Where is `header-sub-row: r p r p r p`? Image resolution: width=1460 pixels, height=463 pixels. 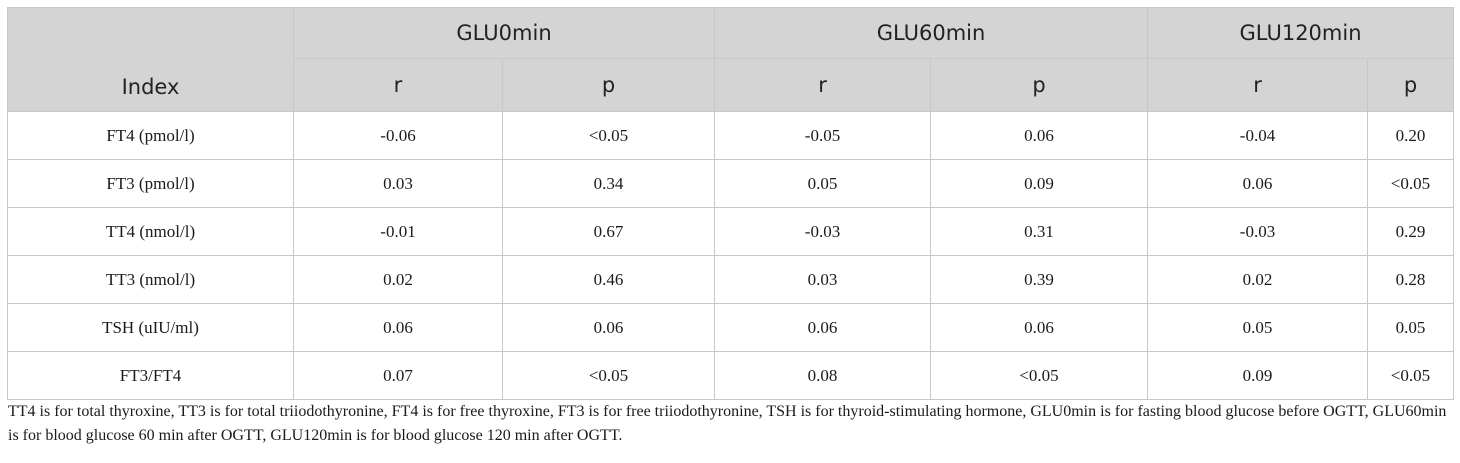
header-sub-row: r p r p r p is located at coordinates (731, 85).